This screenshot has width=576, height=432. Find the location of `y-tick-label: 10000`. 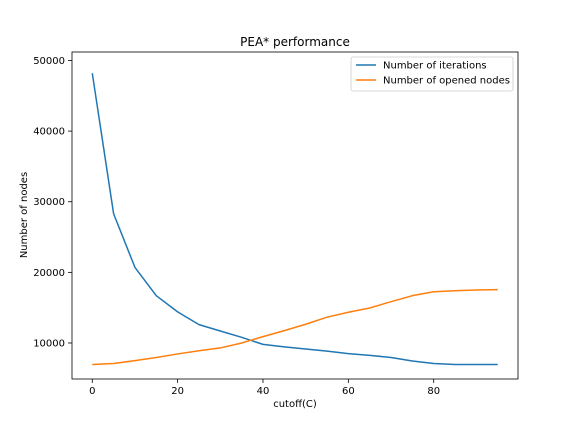

y-tick-label: 10000 is located at coordinates (49, 343).